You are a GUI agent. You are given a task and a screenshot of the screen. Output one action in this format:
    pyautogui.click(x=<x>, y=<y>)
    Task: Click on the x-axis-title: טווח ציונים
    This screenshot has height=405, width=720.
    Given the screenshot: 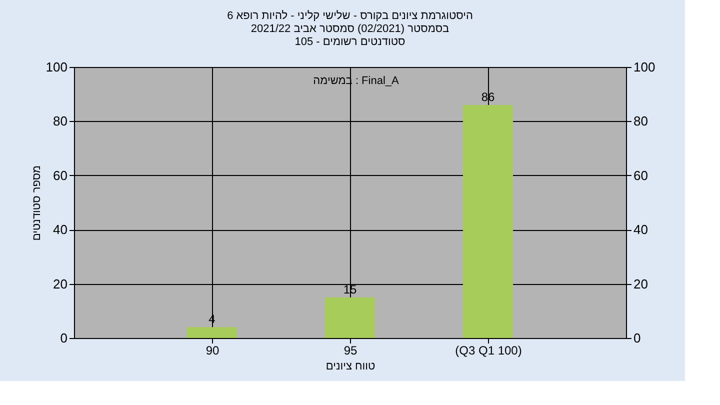 What is the action you would take?
    pyautogui.click(x=351, y=366)
    